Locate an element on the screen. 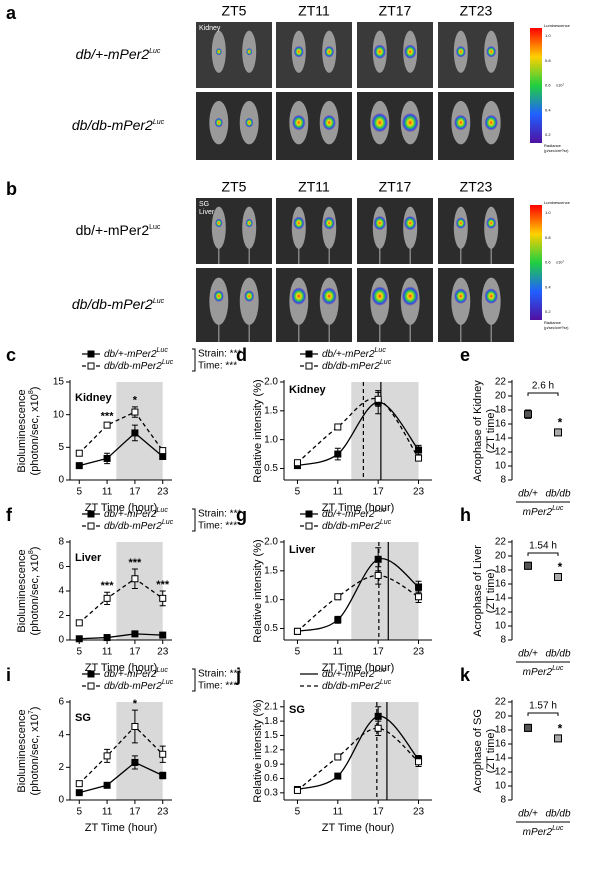 This screenshot has width=600, height=872. y-axis-label-sup: 7 is located at coordinates (31, 712).